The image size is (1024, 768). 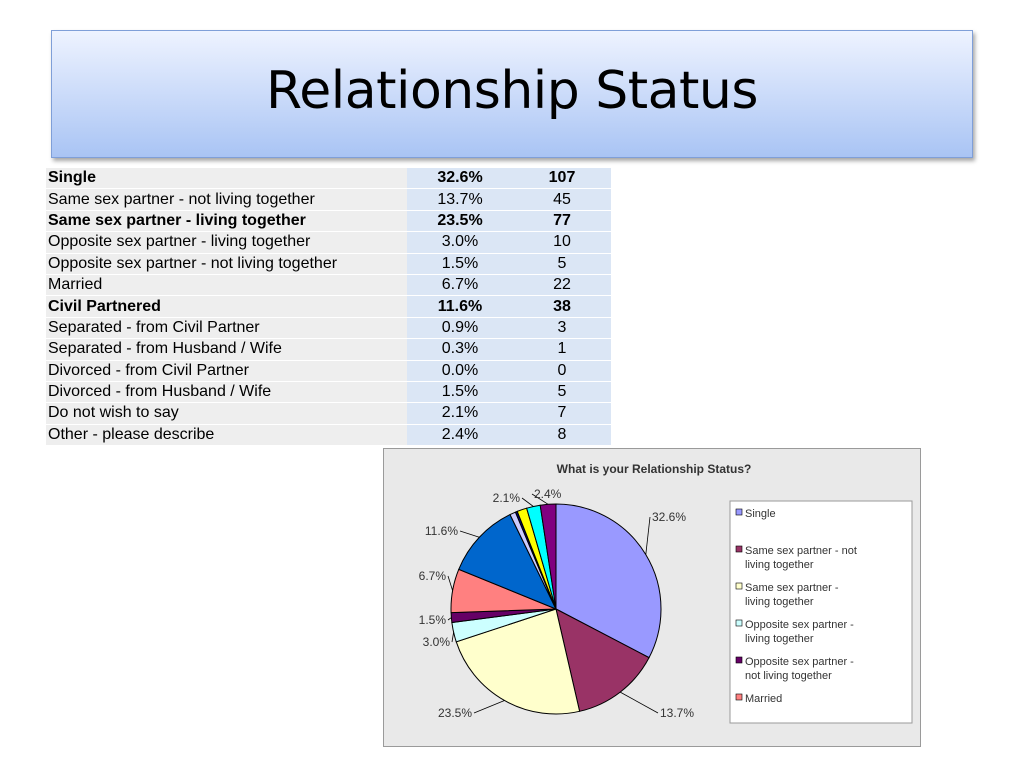 What do you see at coordinates (799, 632) in the screenshot?
I see `legend-entry: Opposite sex partner -living together` at bounding box center [799, 632].